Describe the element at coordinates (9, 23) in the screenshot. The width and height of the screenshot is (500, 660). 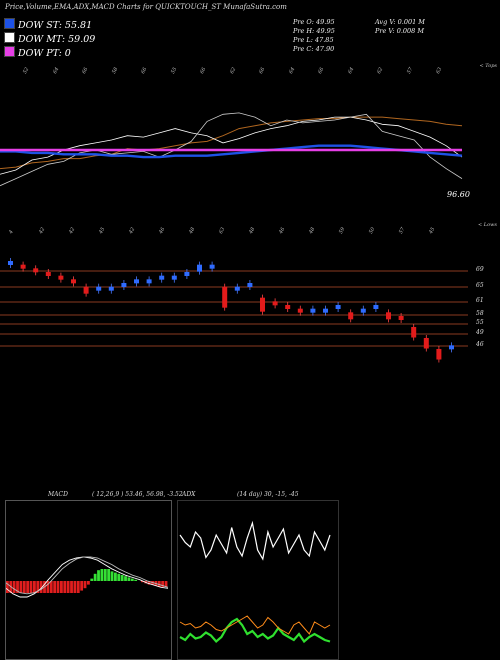
I see `legend-swatch-dow-st` at that location.